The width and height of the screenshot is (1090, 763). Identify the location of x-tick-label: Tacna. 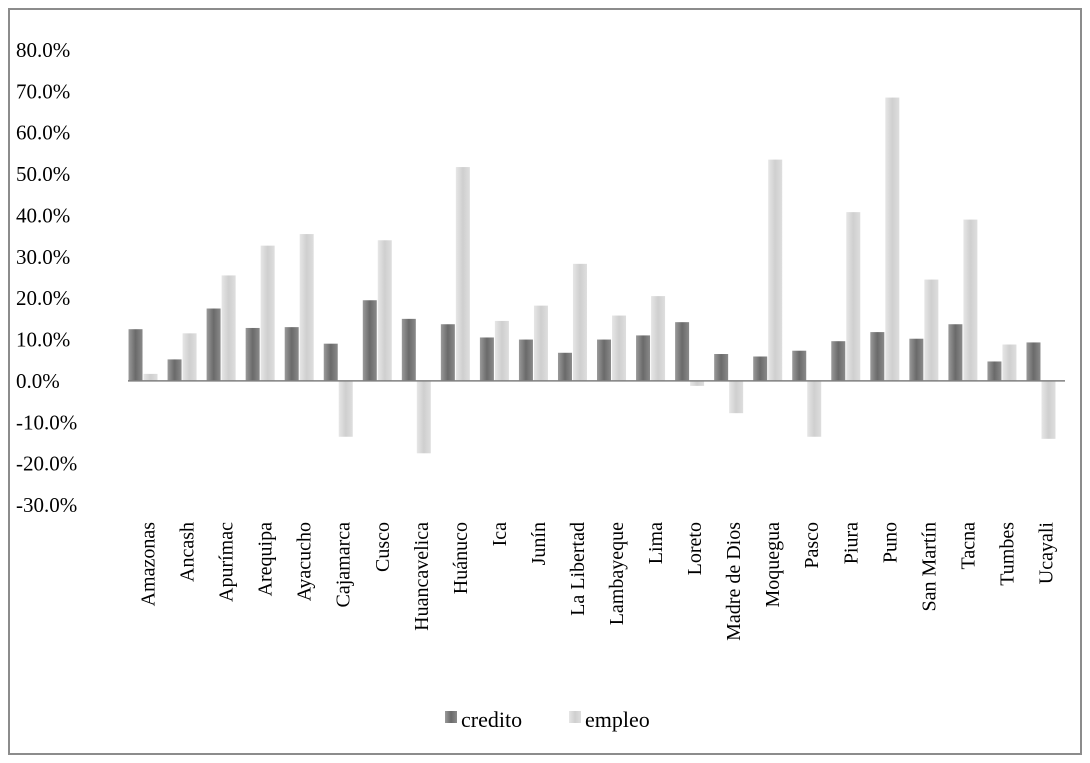
(968, 546).